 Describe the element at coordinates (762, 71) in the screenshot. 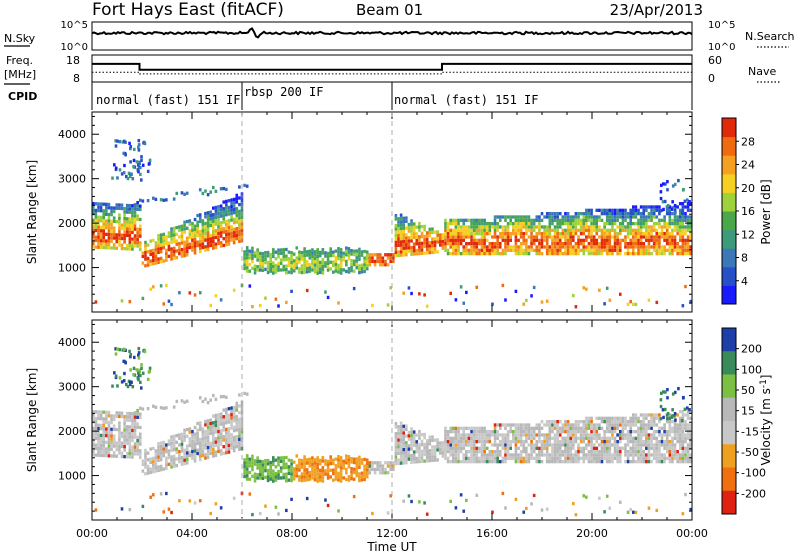

I see `nave-label: Nave` at that location.